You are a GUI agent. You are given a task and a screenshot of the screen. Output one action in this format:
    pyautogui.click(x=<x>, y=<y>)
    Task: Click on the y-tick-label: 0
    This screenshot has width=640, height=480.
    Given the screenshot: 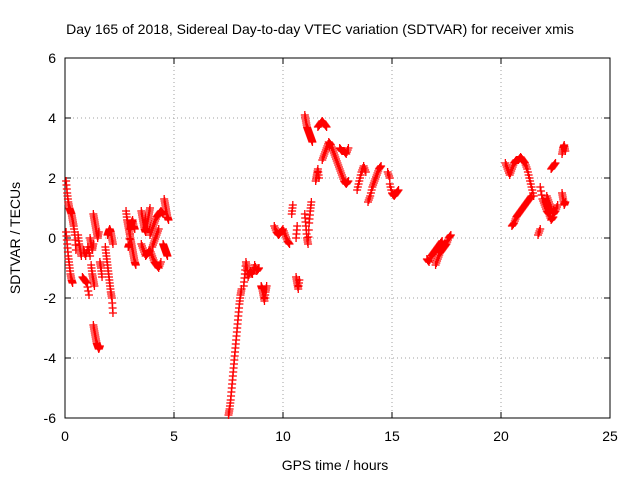 What is the action you would take?
    pyautogui.click(x=52, y=238)
    